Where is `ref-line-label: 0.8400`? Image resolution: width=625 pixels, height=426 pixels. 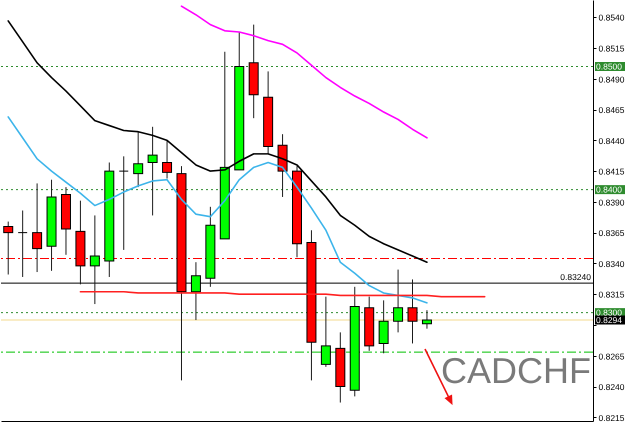 ref-line-label: 0.8400 is located at coordinates (609, 189).